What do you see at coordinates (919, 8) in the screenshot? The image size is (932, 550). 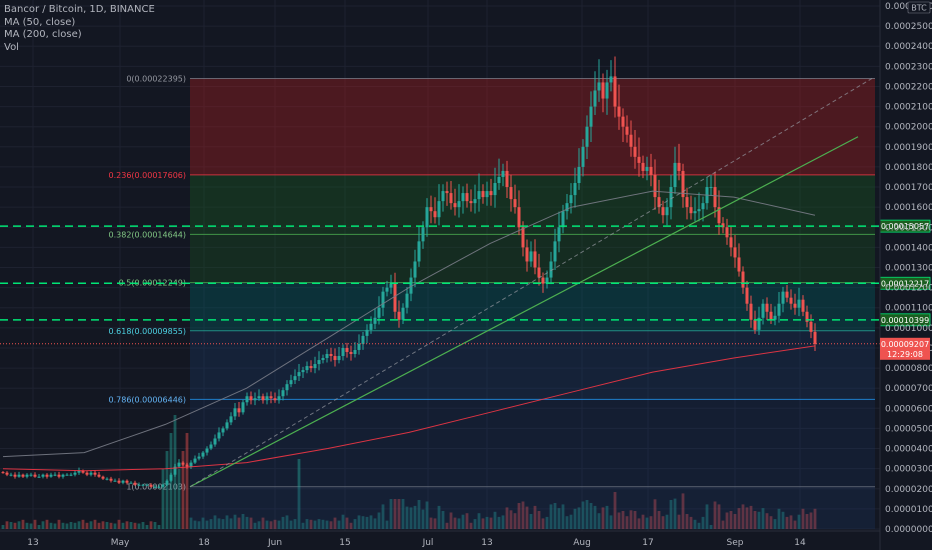 I see `currency-label: BTC` at bounding box center [919, 8].